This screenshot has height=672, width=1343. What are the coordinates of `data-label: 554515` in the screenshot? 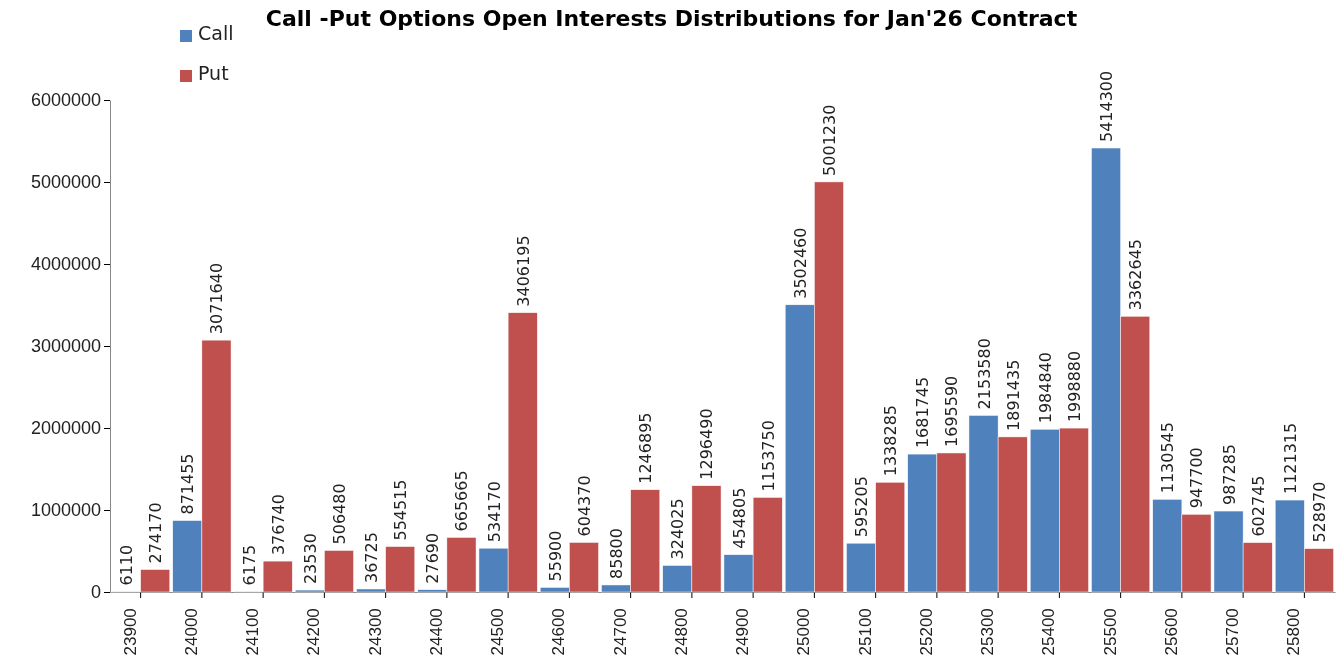 It's located at (401, 510).